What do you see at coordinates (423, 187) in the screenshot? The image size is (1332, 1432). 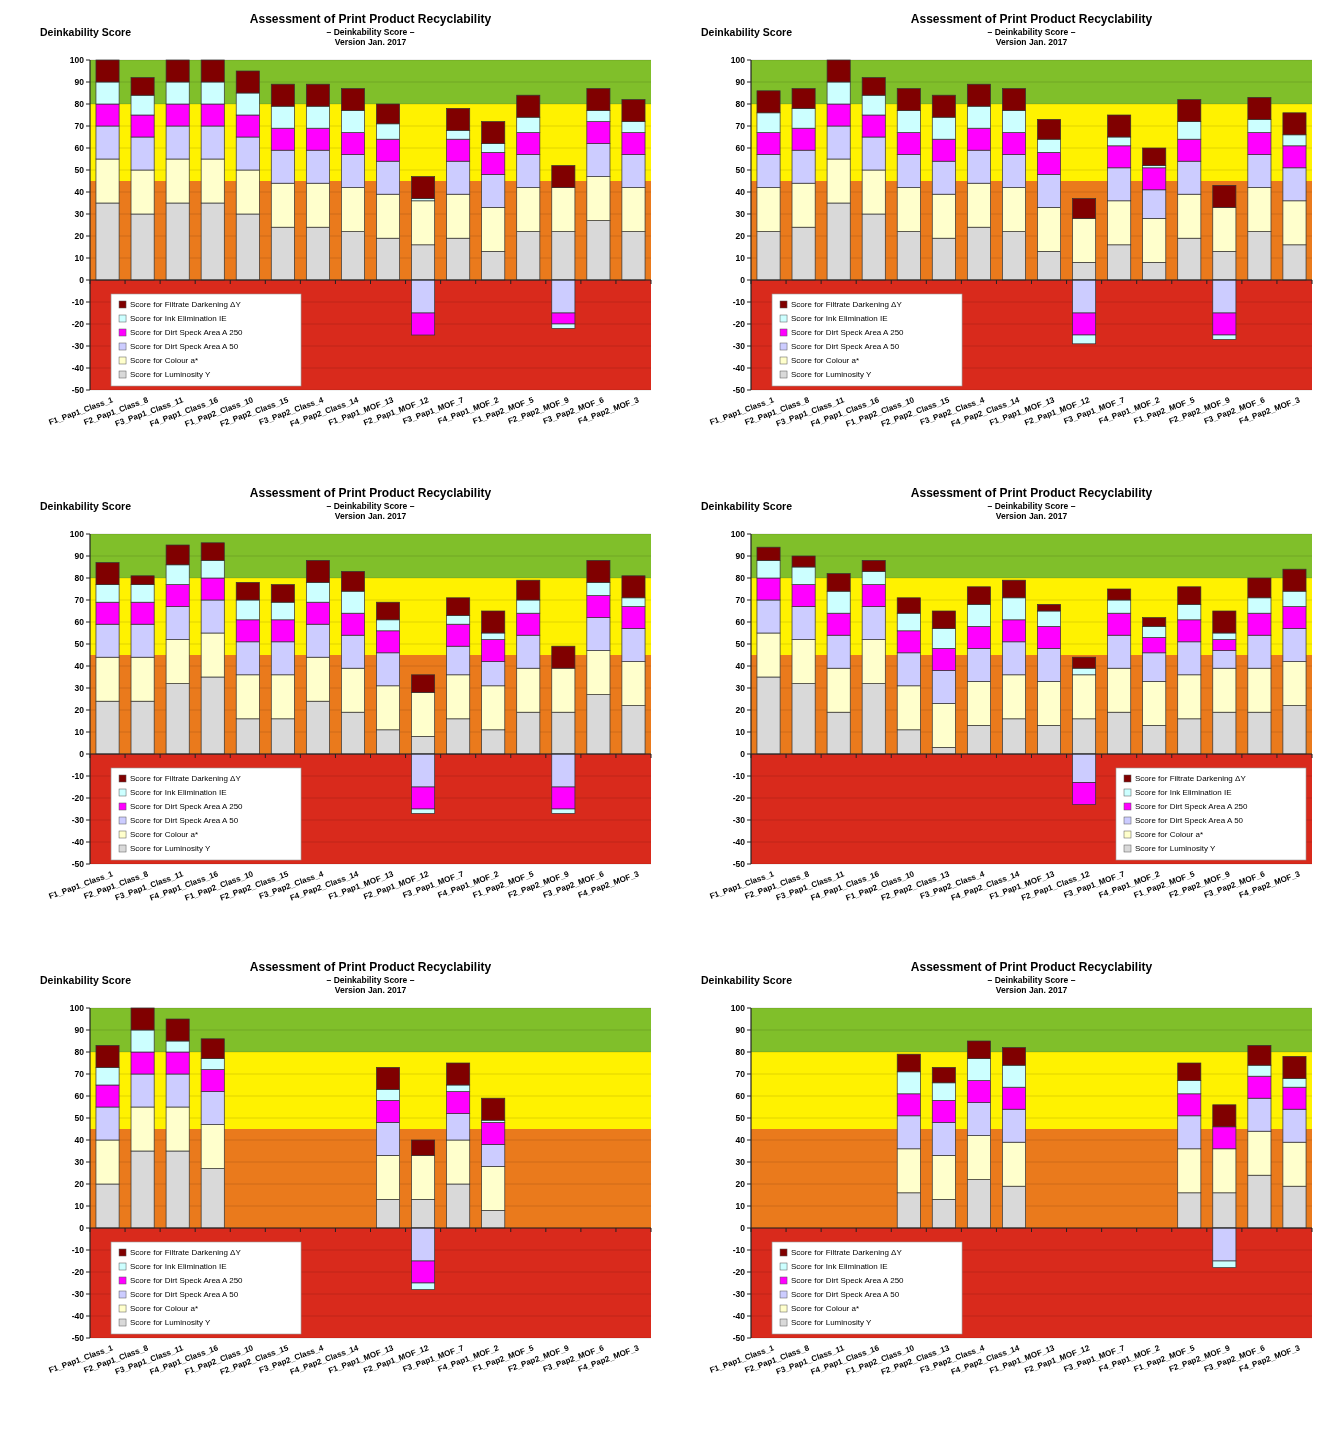 I see `bar` at bounding box center [423, 187].